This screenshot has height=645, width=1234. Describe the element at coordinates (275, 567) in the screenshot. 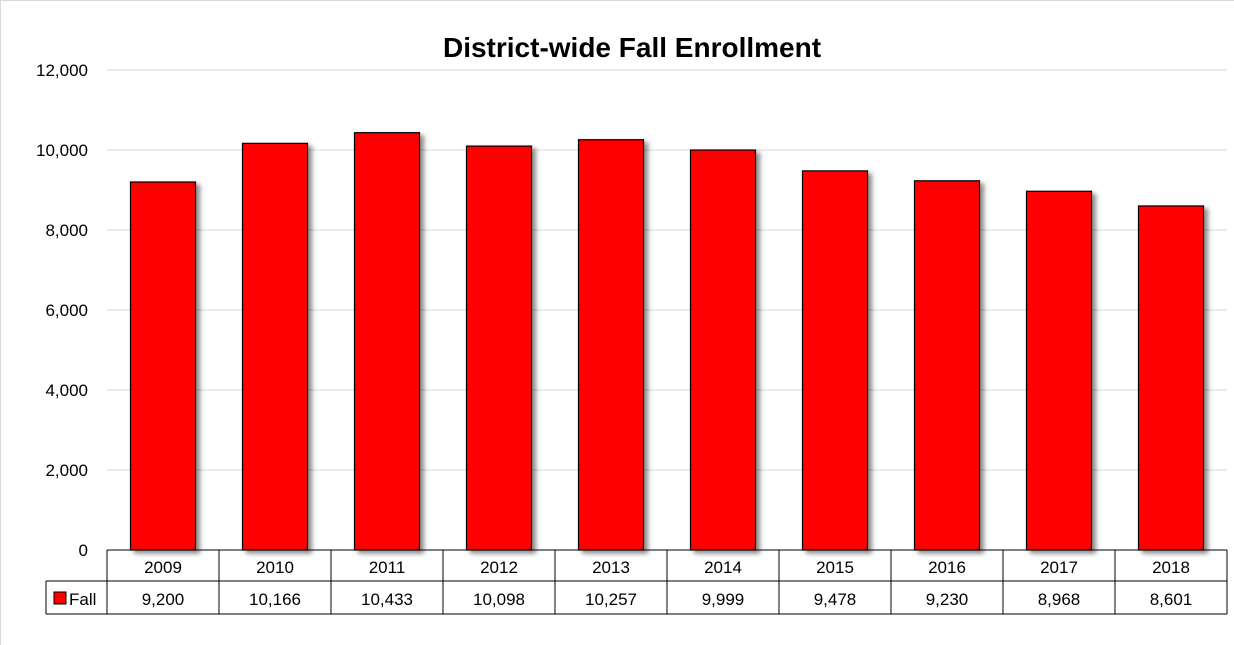

I see `x-tick-label: 2010` at that location.